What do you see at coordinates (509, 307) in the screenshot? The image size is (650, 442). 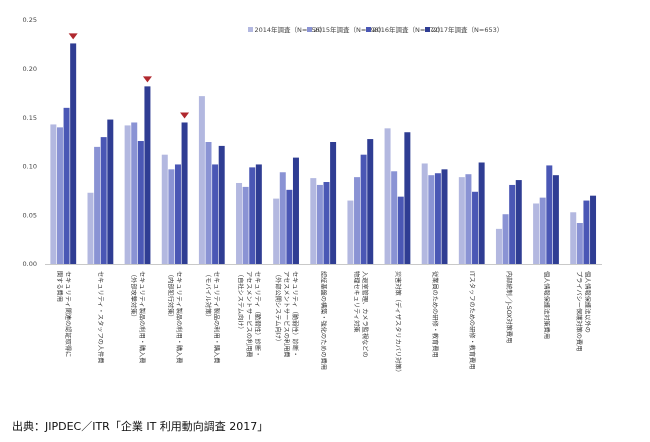 I see `category-label: 内部統制／J-SOX対策費用` at bounding box center [509, 307].